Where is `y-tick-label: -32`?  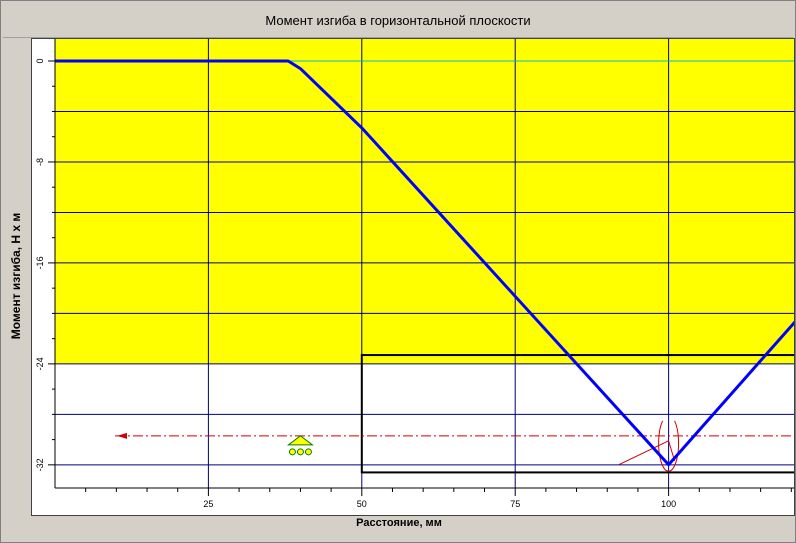 y-tick-label: -32 is located at coordinates (40, 464).